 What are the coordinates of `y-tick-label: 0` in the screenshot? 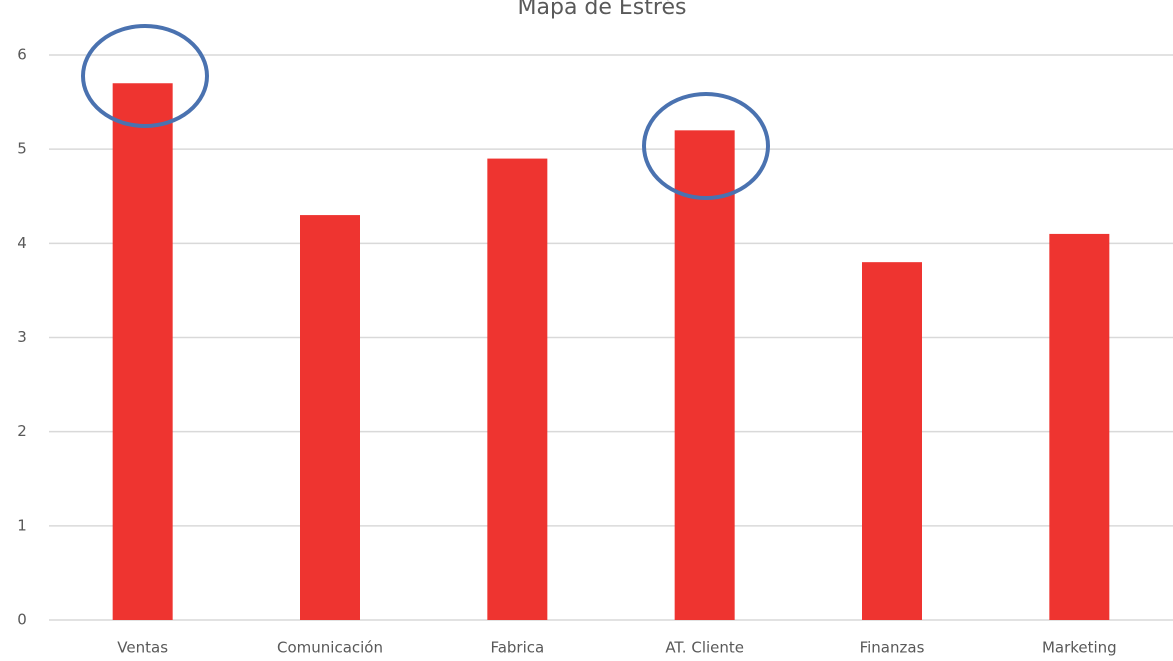 It's located at (22, 620).